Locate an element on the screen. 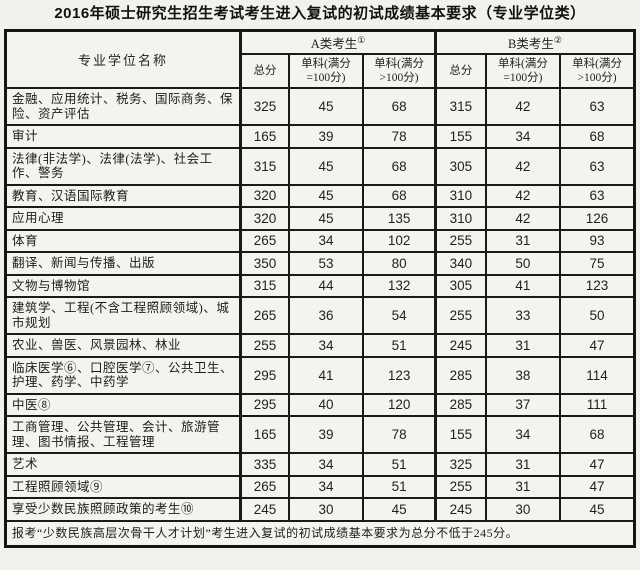 The width and height of the screenshot is (640, 570). degree-name-cell: 工程照顾领域⑨ is located at coordinates (123, 486).